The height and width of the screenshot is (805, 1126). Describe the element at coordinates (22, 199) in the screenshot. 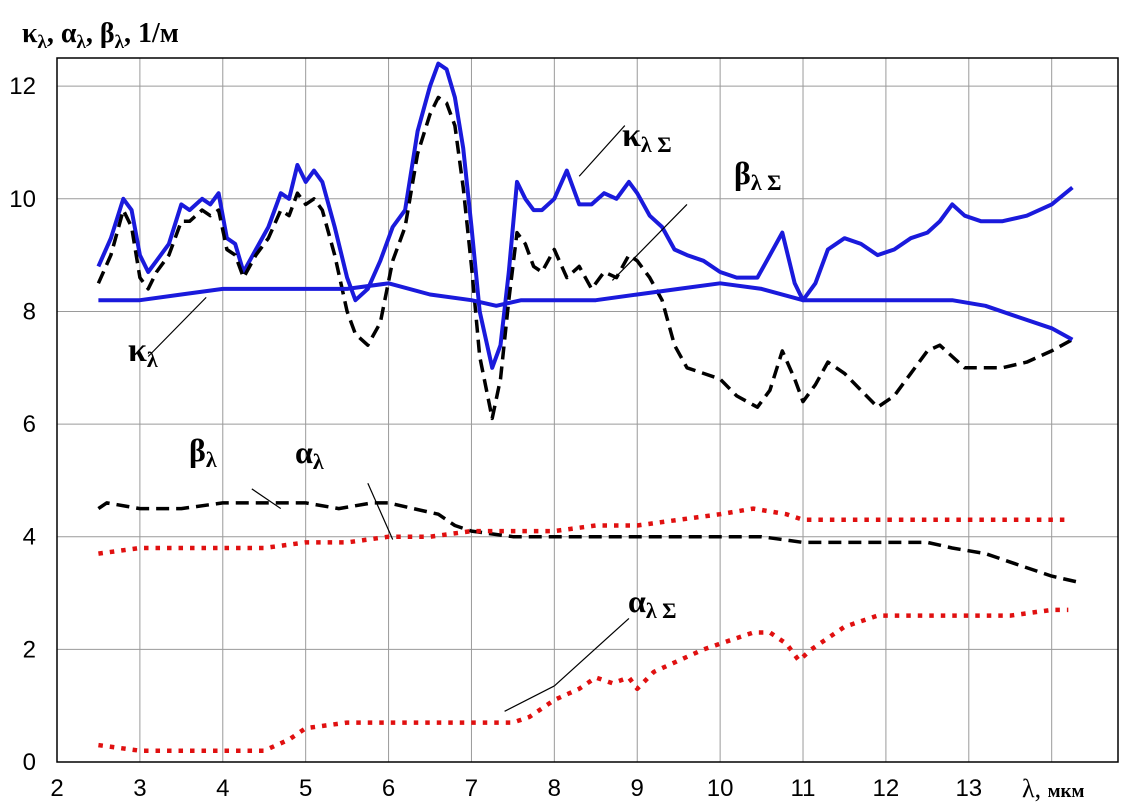

I see `y-tick-label: 10` at that location.